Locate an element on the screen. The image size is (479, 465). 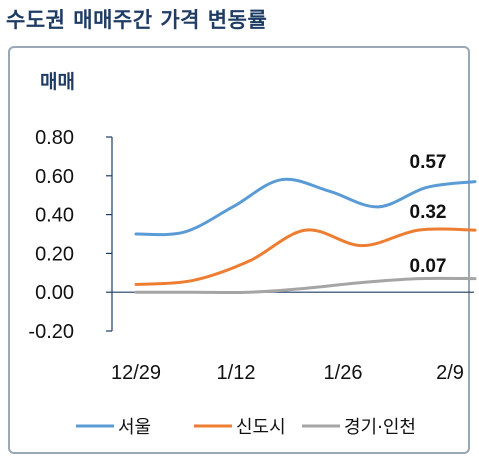
legend-label: 신도시 is located at coordinates (261, 427).